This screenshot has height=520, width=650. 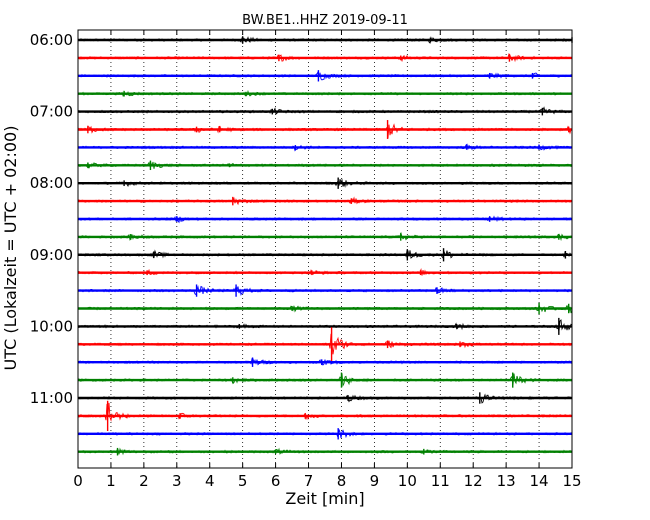 I want to click on x-tick-label: 3, so click(x=177, y=481).